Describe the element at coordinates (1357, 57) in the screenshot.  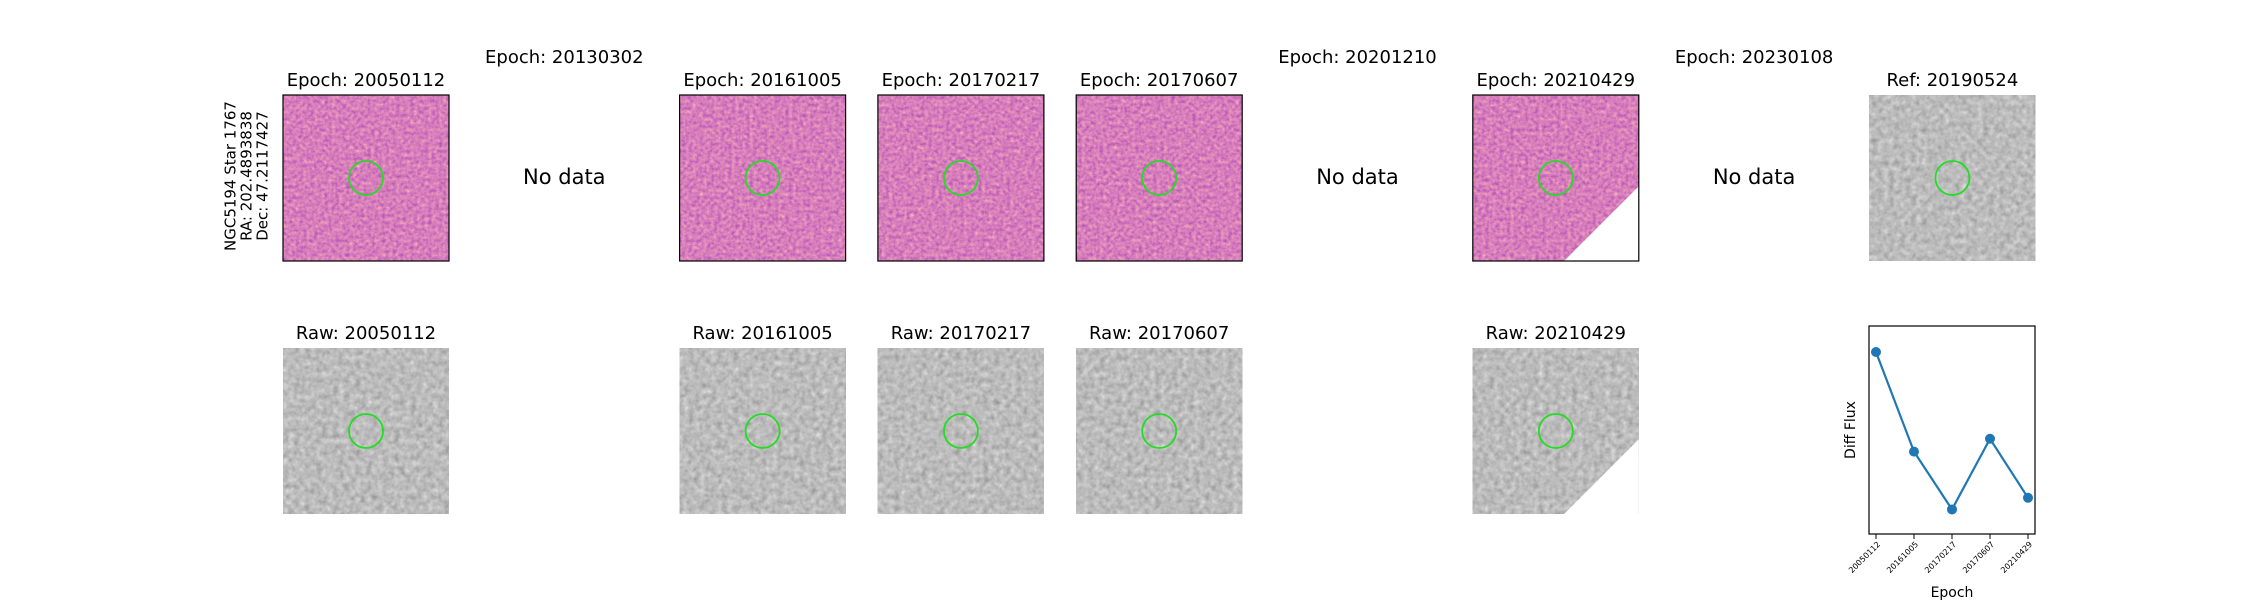
I see `panel-title: Epoch: 20201210` at that location.